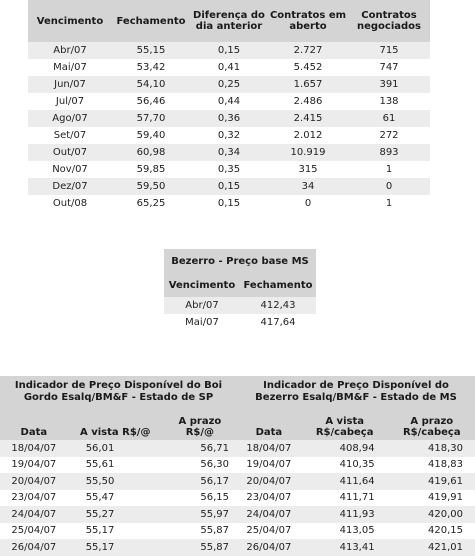 This screenshot has width=475, height=556. What do you see at coordinates (229, 169) in the screenshot?
I see `futures-row: Nov/07 59,85 0,35 315 1` at bounding box center [229, 169].